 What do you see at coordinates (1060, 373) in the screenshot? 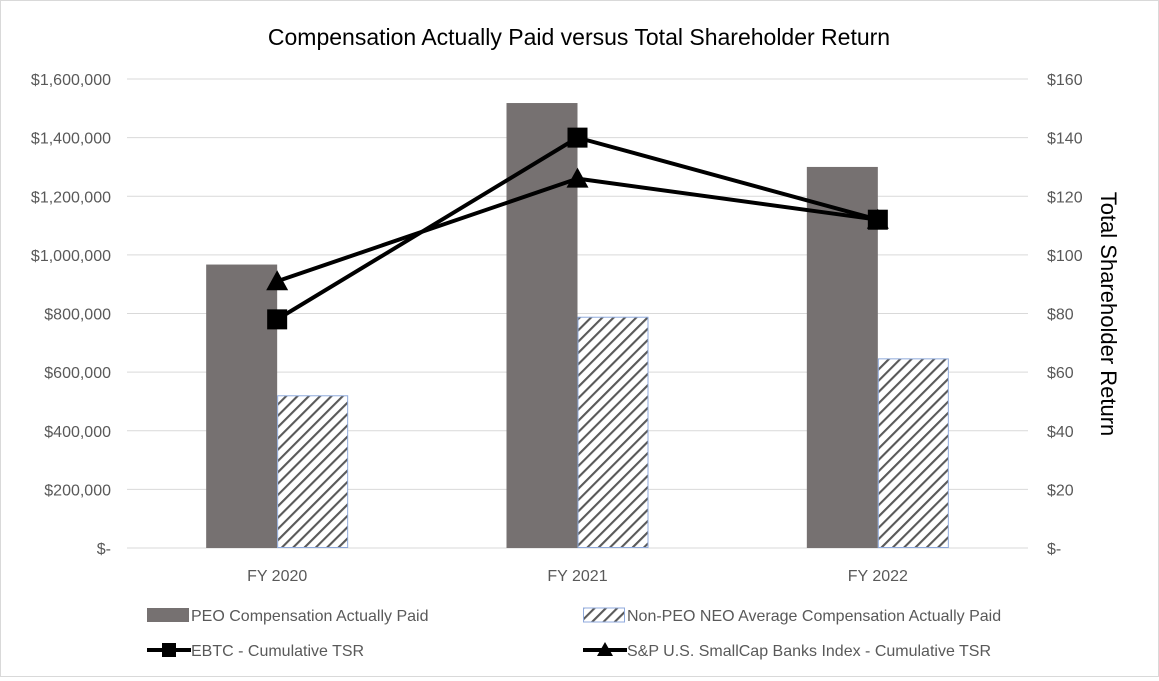
I see `right-tick-label: $60` at bounding box center [1060, 373].